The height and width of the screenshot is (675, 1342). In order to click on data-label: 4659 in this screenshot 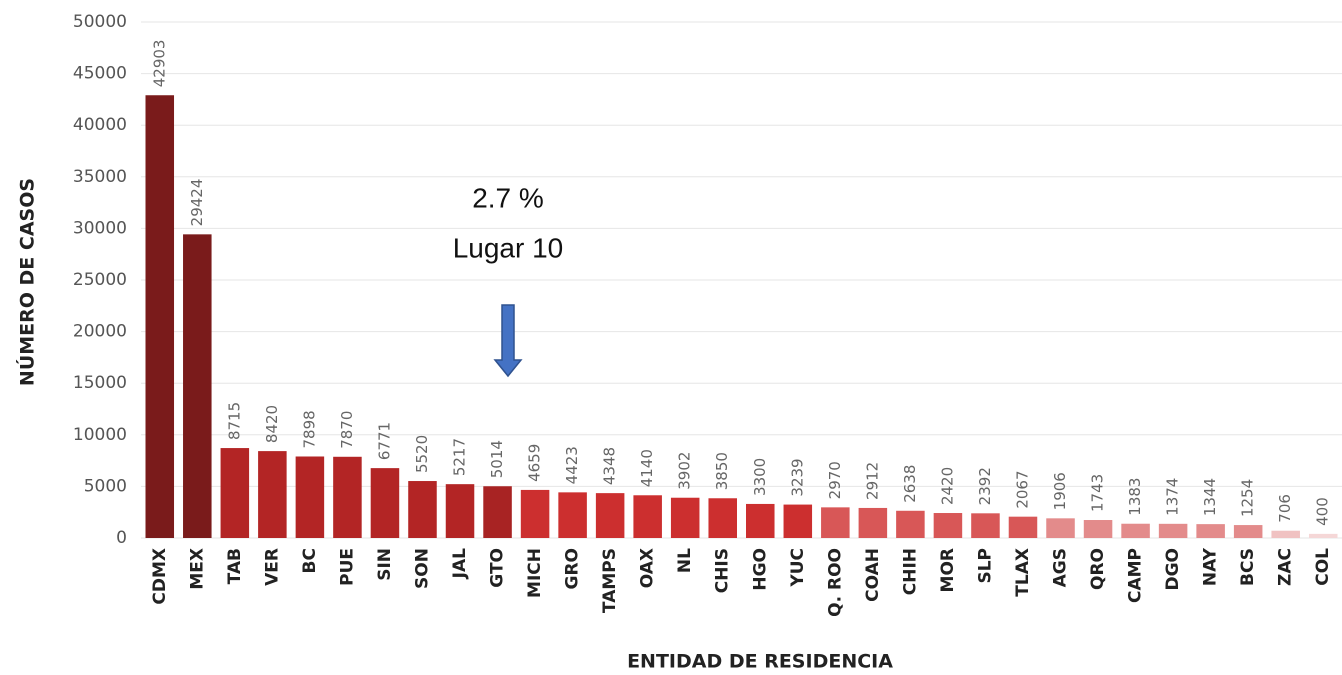, I will do `click(535, 463)`.